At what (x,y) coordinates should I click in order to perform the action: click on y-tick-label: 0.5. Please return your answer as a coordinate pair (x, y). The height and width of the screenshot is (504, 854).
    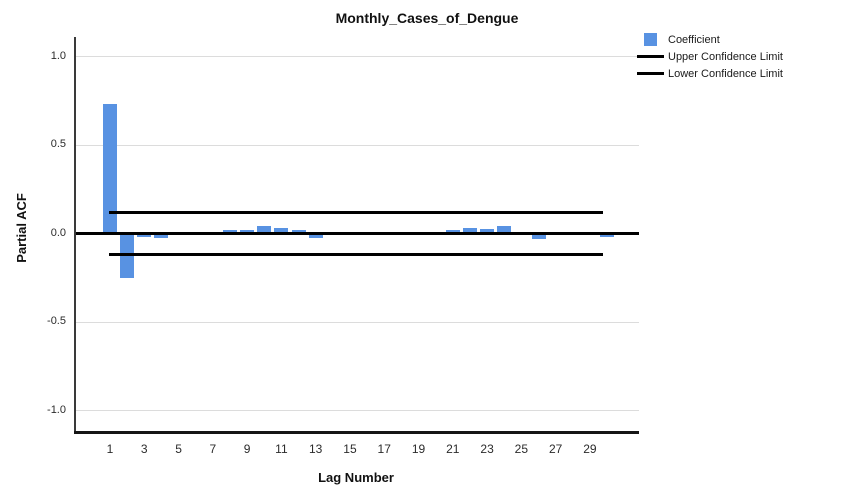
    Looking at the image, I should click on (58, 144).